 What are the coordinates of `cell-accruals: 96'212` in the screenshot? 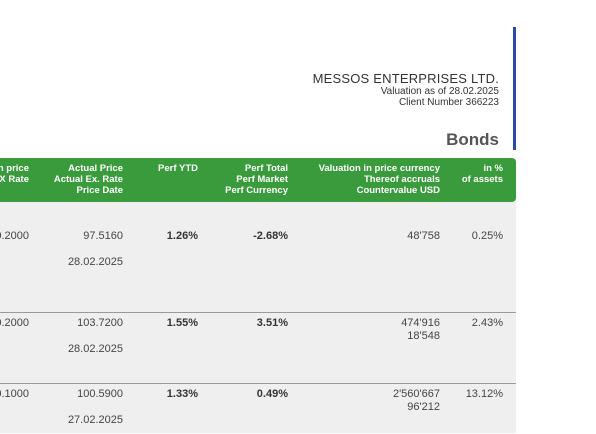 It's located at (423, 407).